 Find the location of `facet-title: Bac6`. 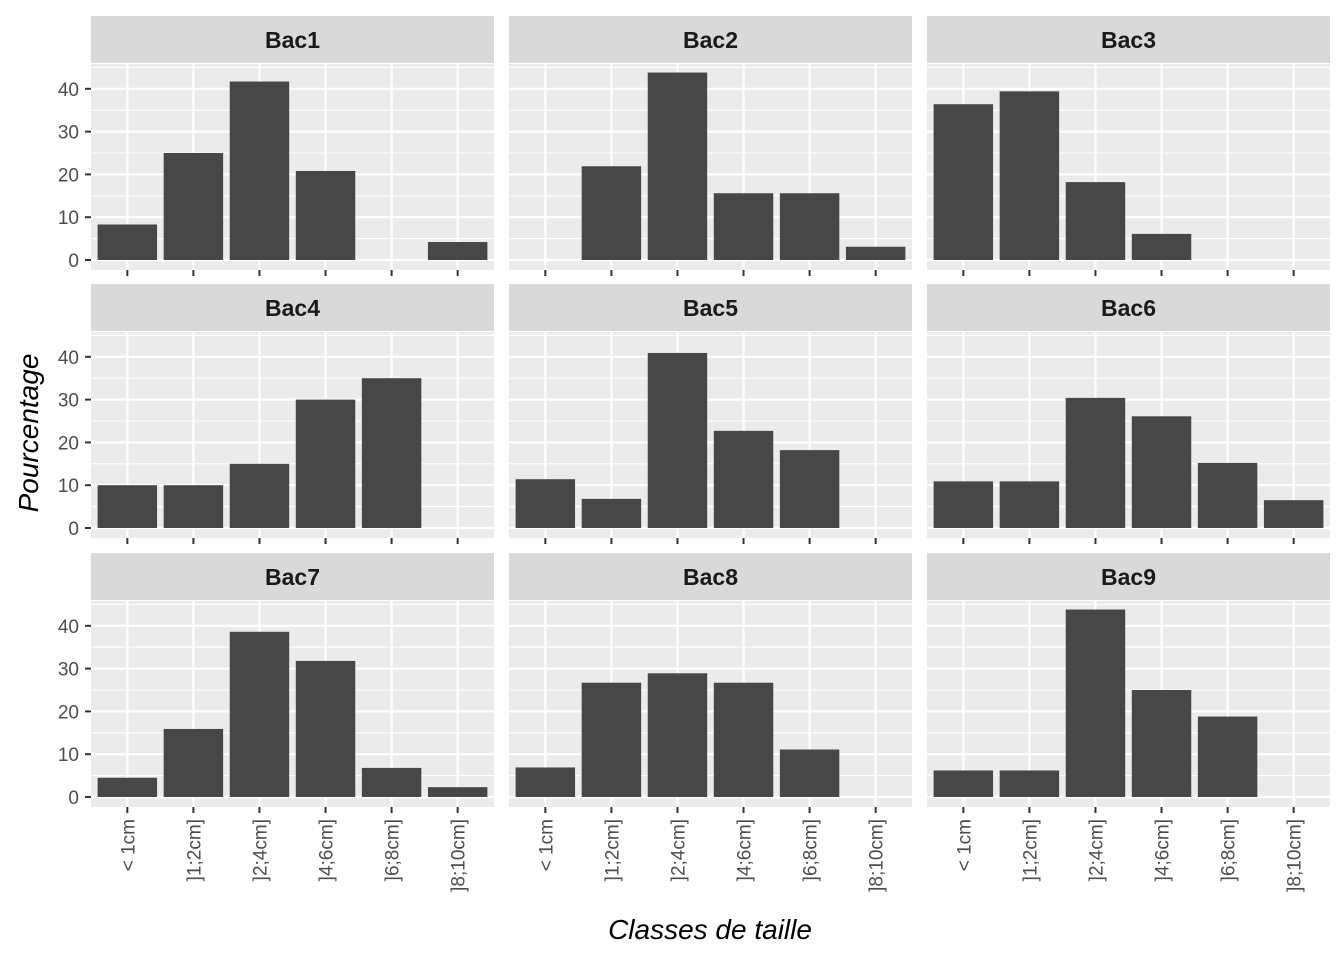

facet-title: Bac6 is located at coordinates (1128, 308).